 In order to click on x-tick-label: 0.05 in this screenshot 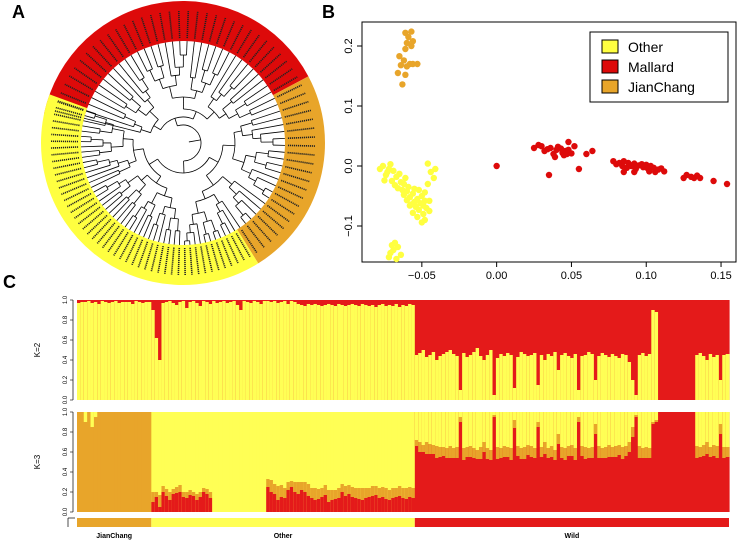, I will do `click(571, 276)`.